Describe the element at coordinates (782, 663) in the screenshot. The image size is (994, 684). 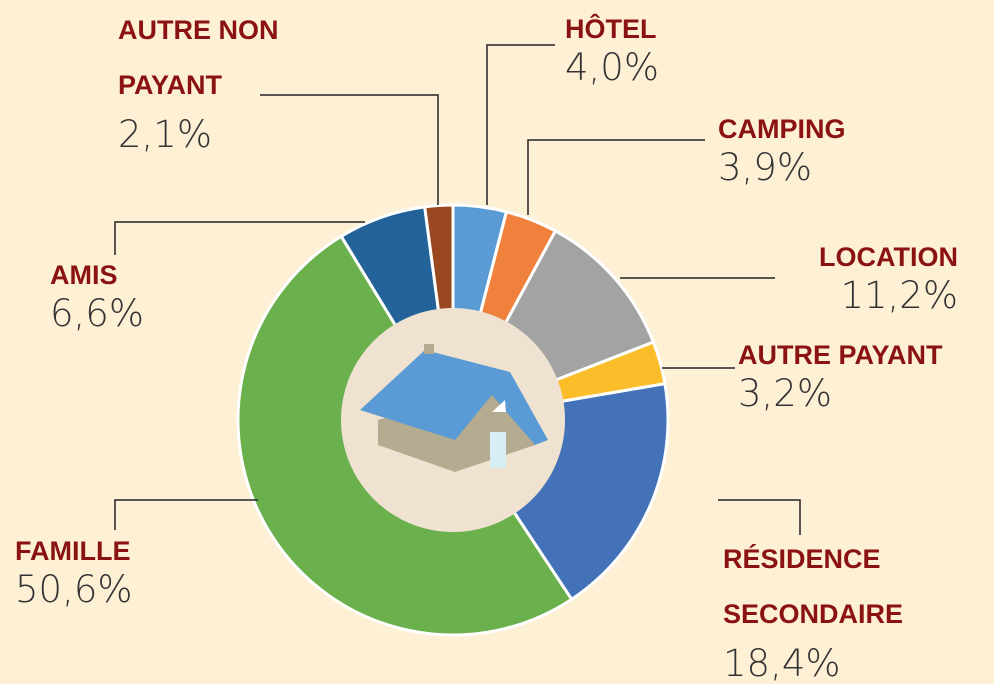
I see `value-label: 18,4%` at that location.